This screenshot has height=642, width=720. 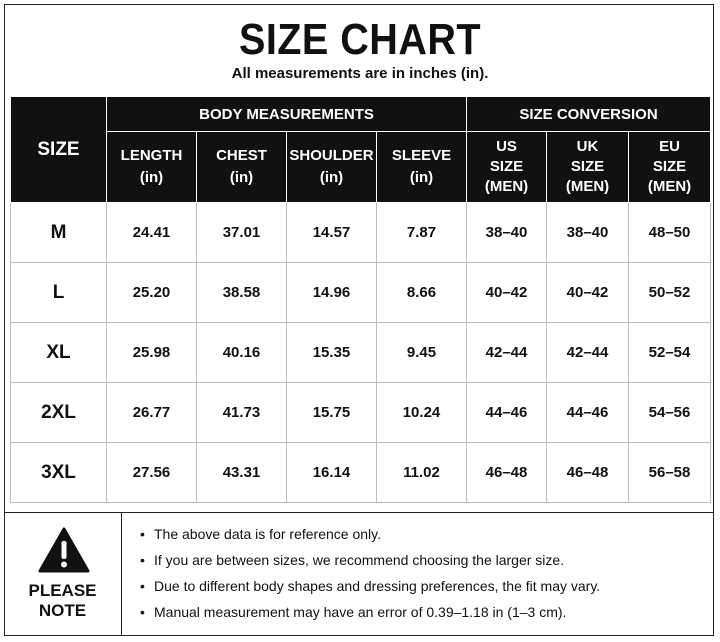 What do you see at coordinates (421, 292) in the screenshot?
I see `sleeve-cell: 8.66` at bounding box center [421, 292].